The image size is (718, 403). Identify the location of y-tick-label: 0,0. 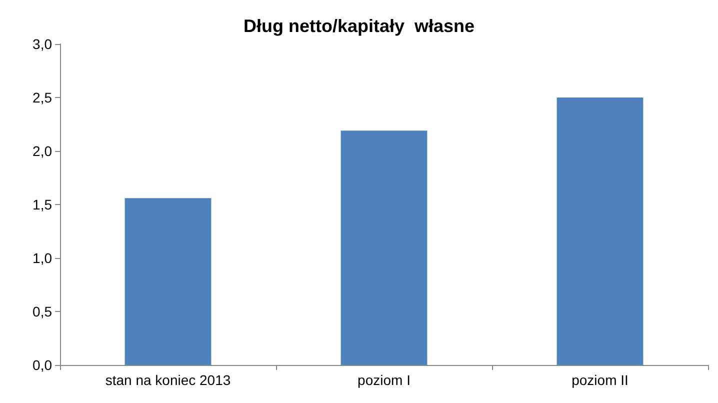
(42, 365).